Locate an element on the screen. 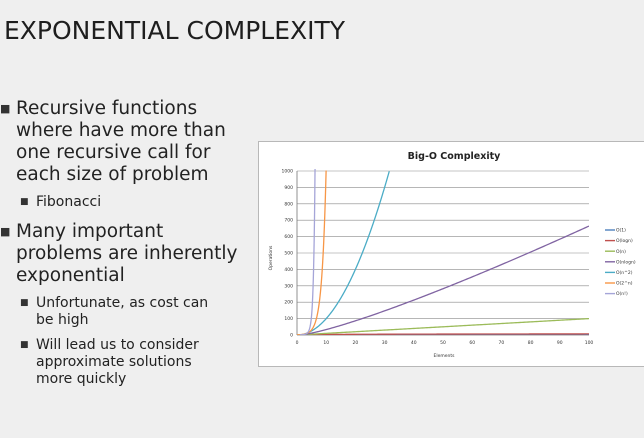  legend-label: O(n!) is located at coordinates (622, 294).